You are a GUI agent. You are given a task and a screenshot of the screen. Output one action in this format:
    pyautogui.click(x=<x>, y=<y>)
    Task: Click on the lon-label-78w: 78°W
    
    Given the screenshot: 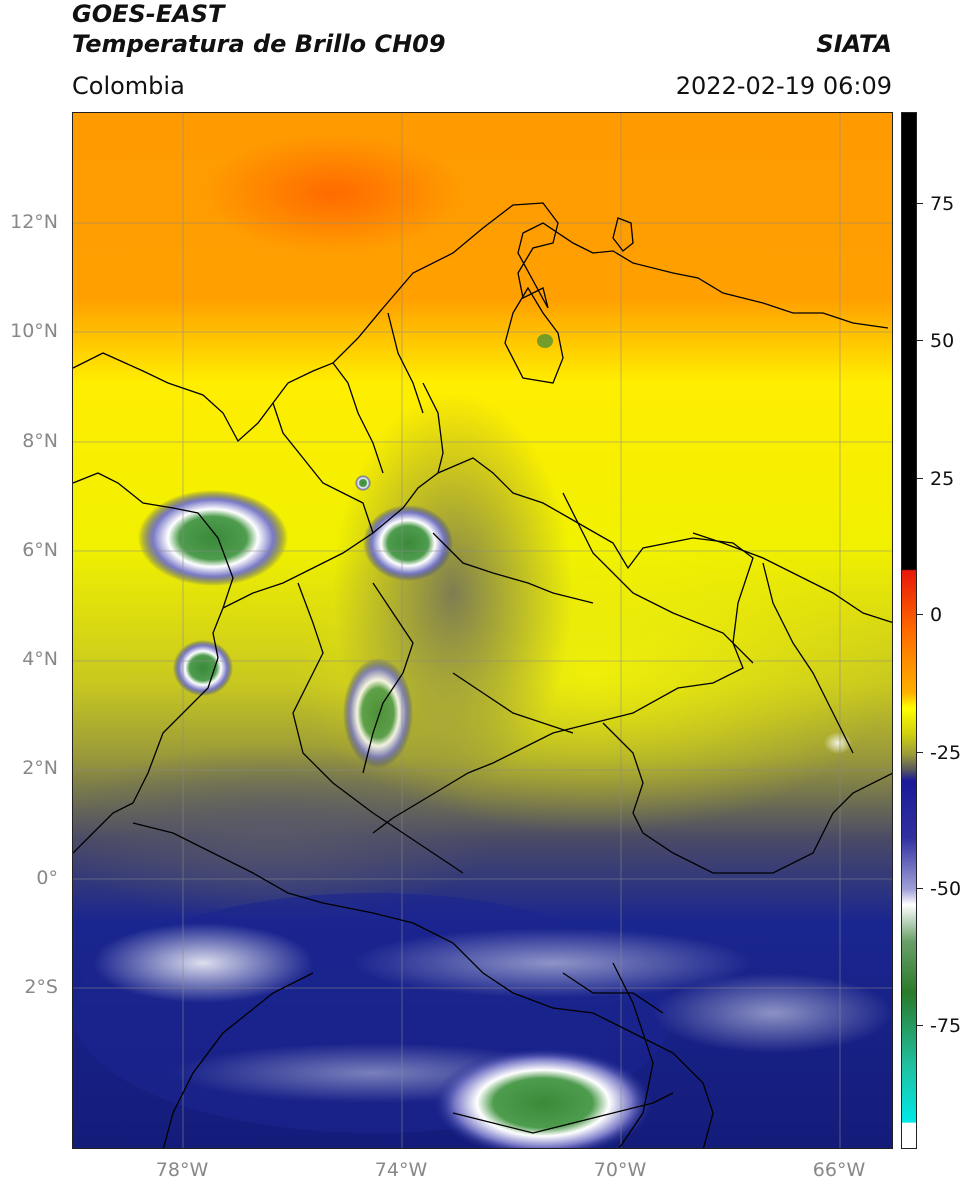 What is the action you would take?
    pyautogui.click(x=182, y=1170)
    